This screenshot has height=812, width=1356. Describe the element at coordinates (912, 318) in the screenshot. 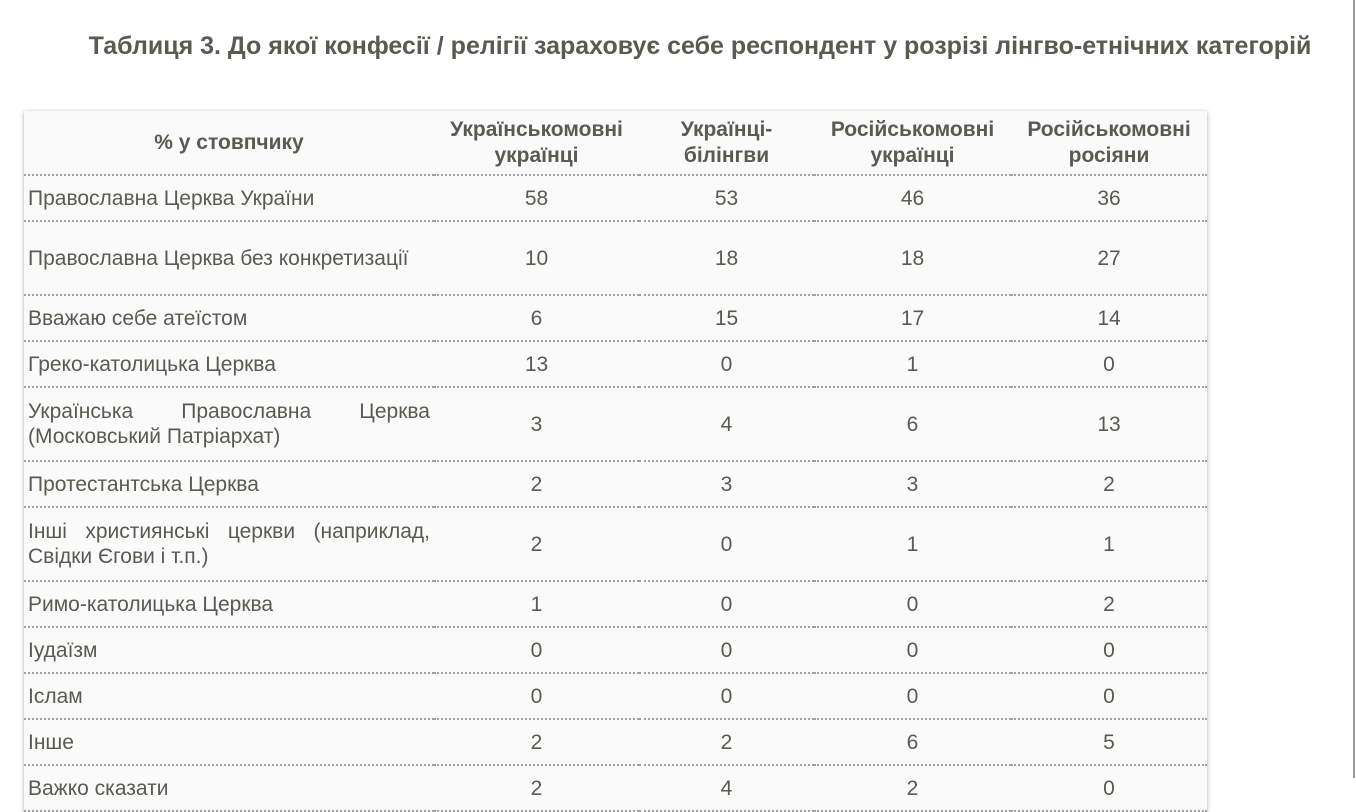

I see `value-cell: 17` at that location.